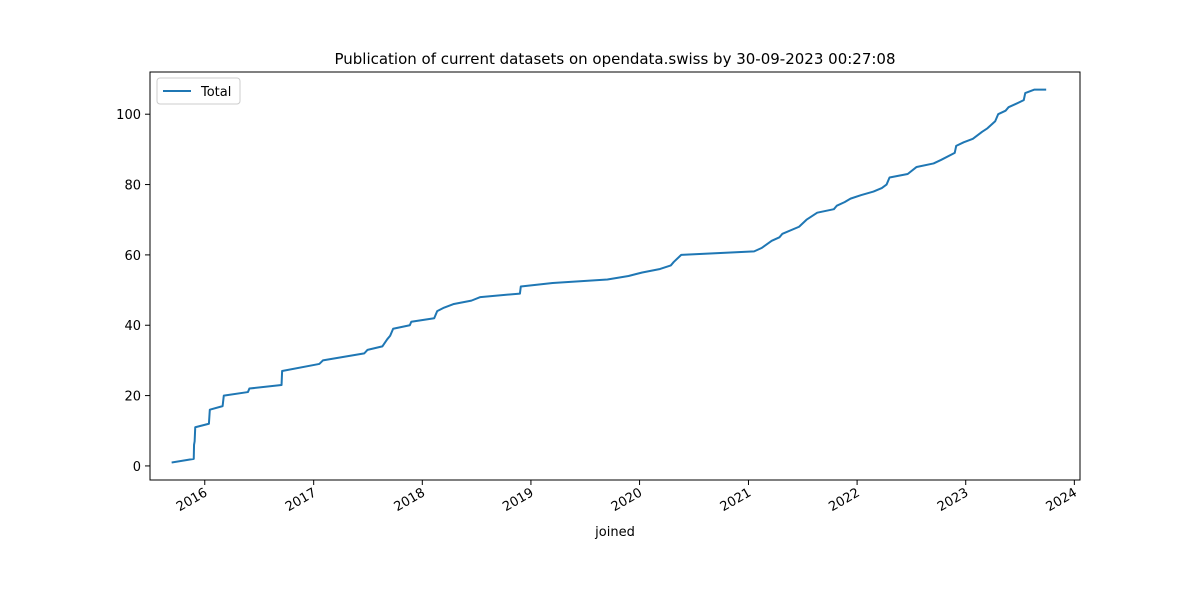  Describe the element at coordinates (844, 500) in the screenshot. I see `x-tick-label: 2022` at that location.